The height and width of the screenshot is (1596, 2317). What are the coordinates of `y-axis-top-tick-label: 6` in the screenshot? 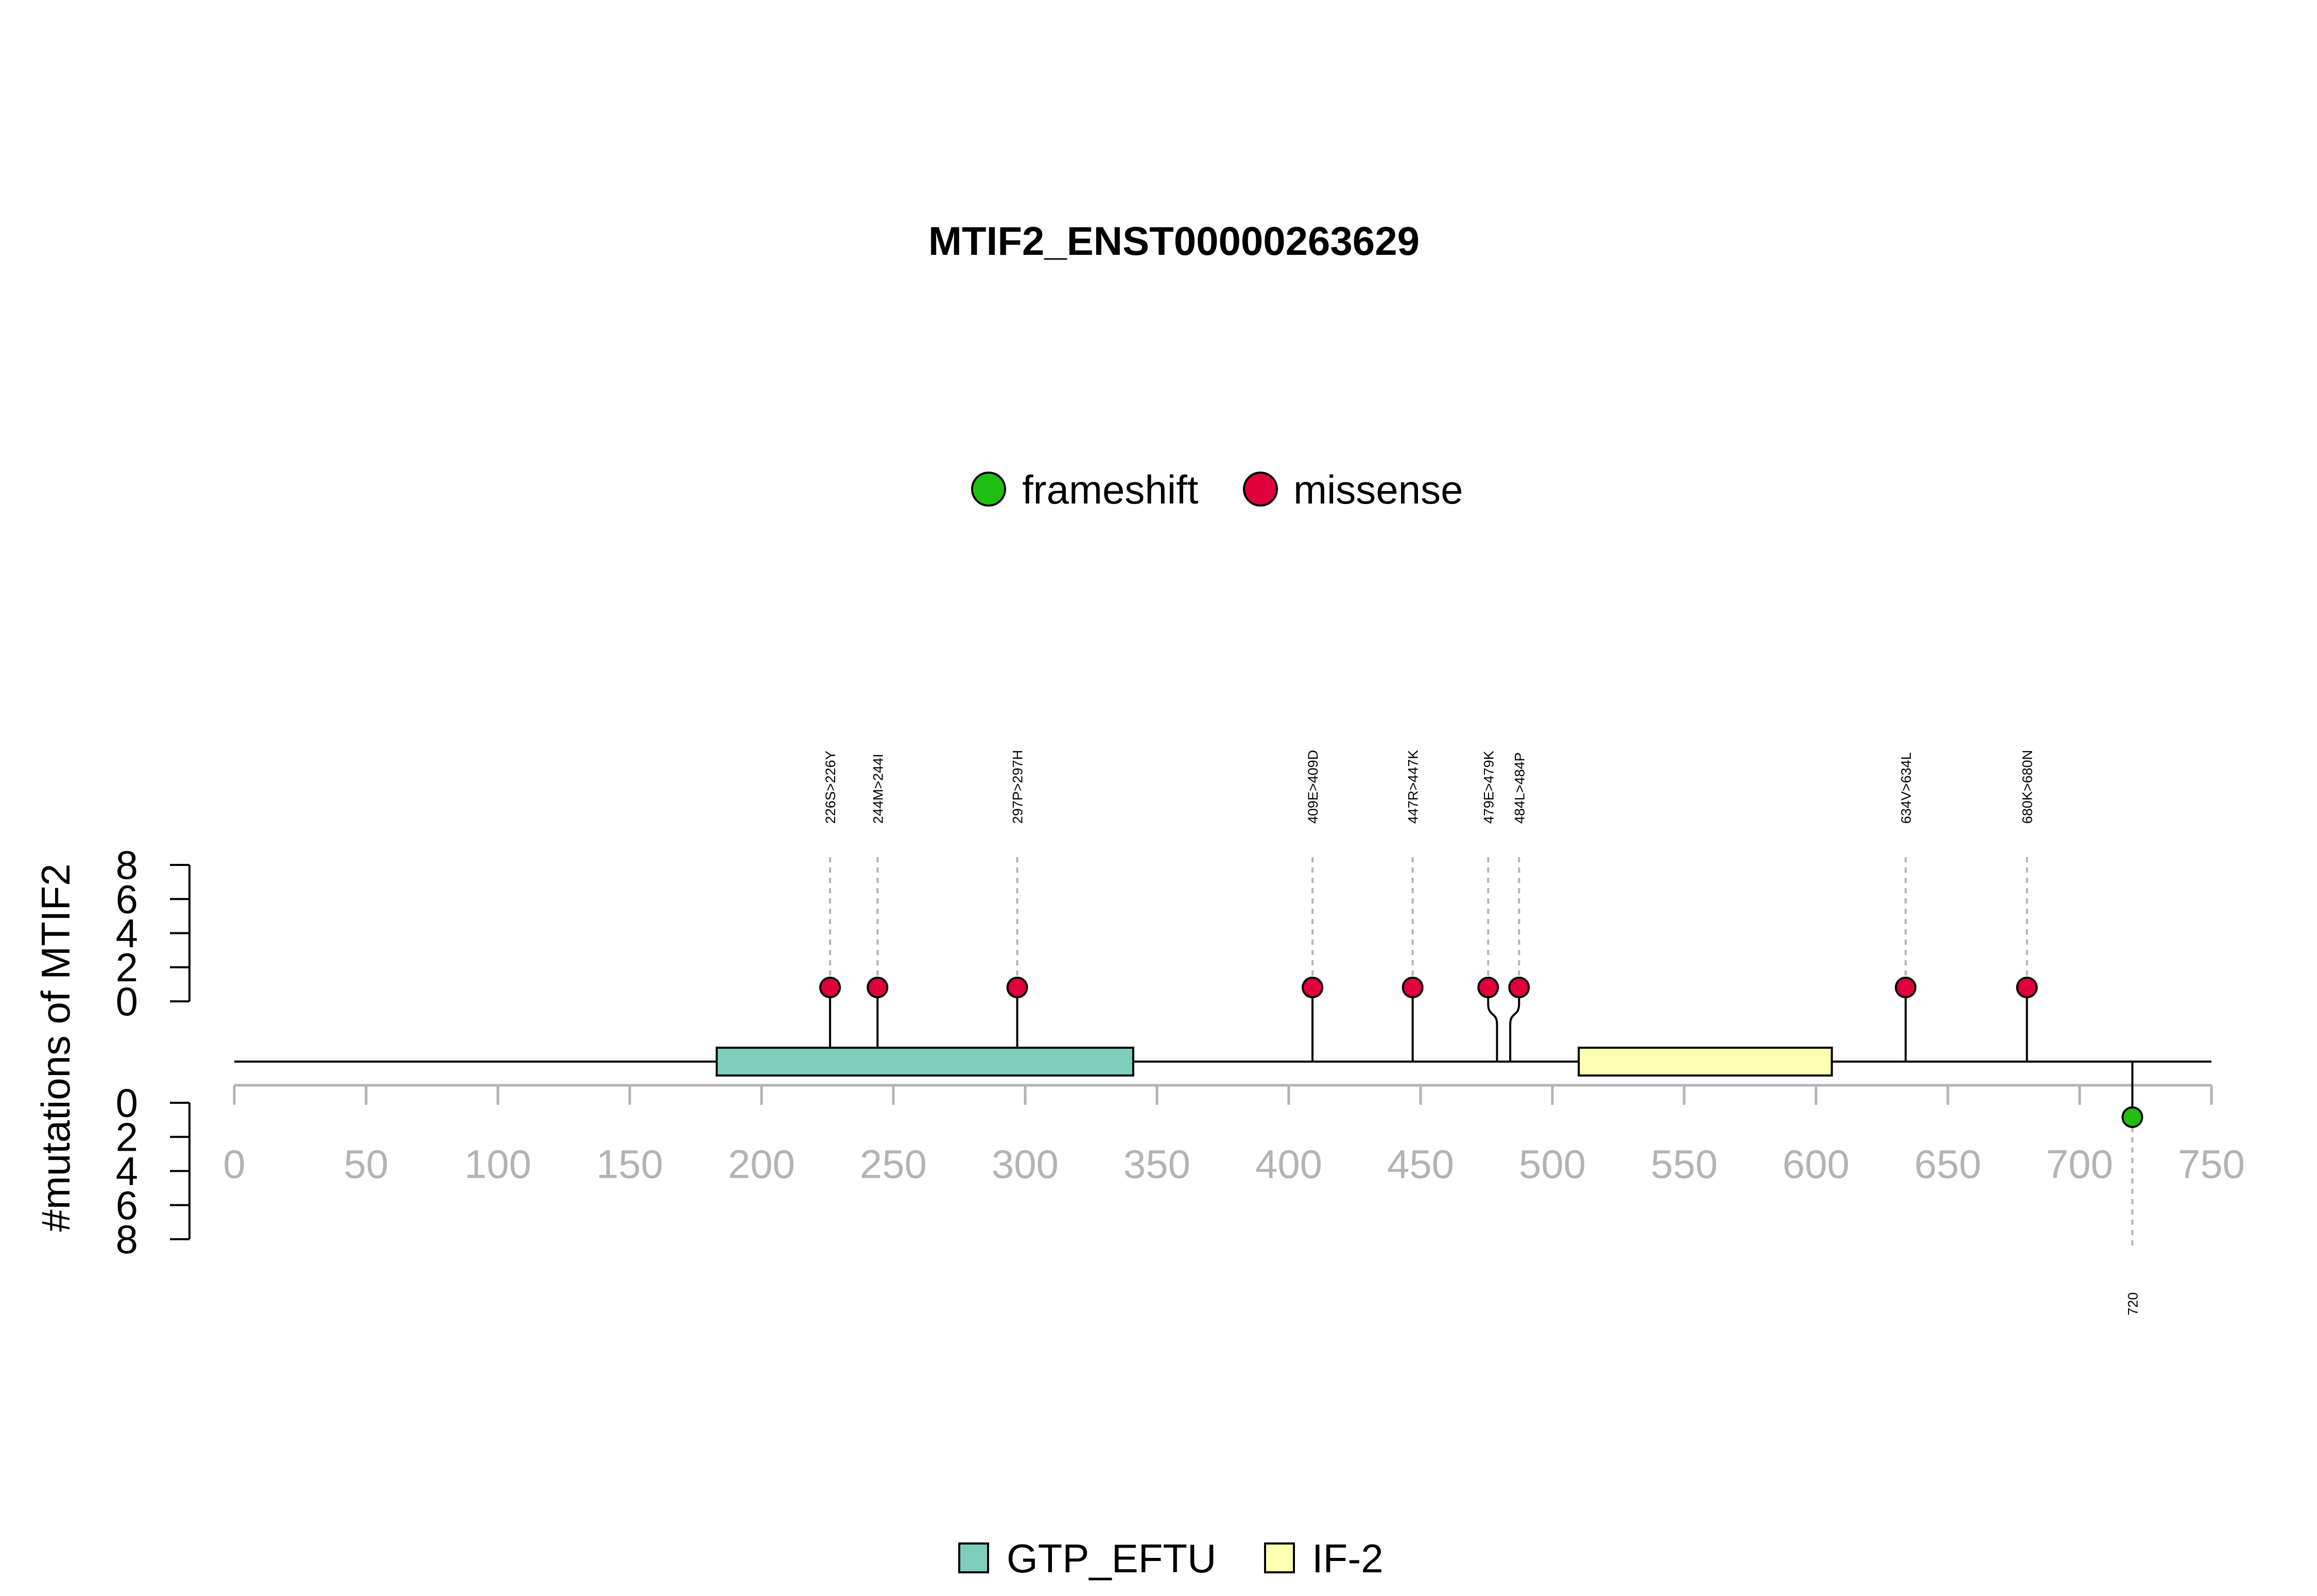 It's located at (127, 899).